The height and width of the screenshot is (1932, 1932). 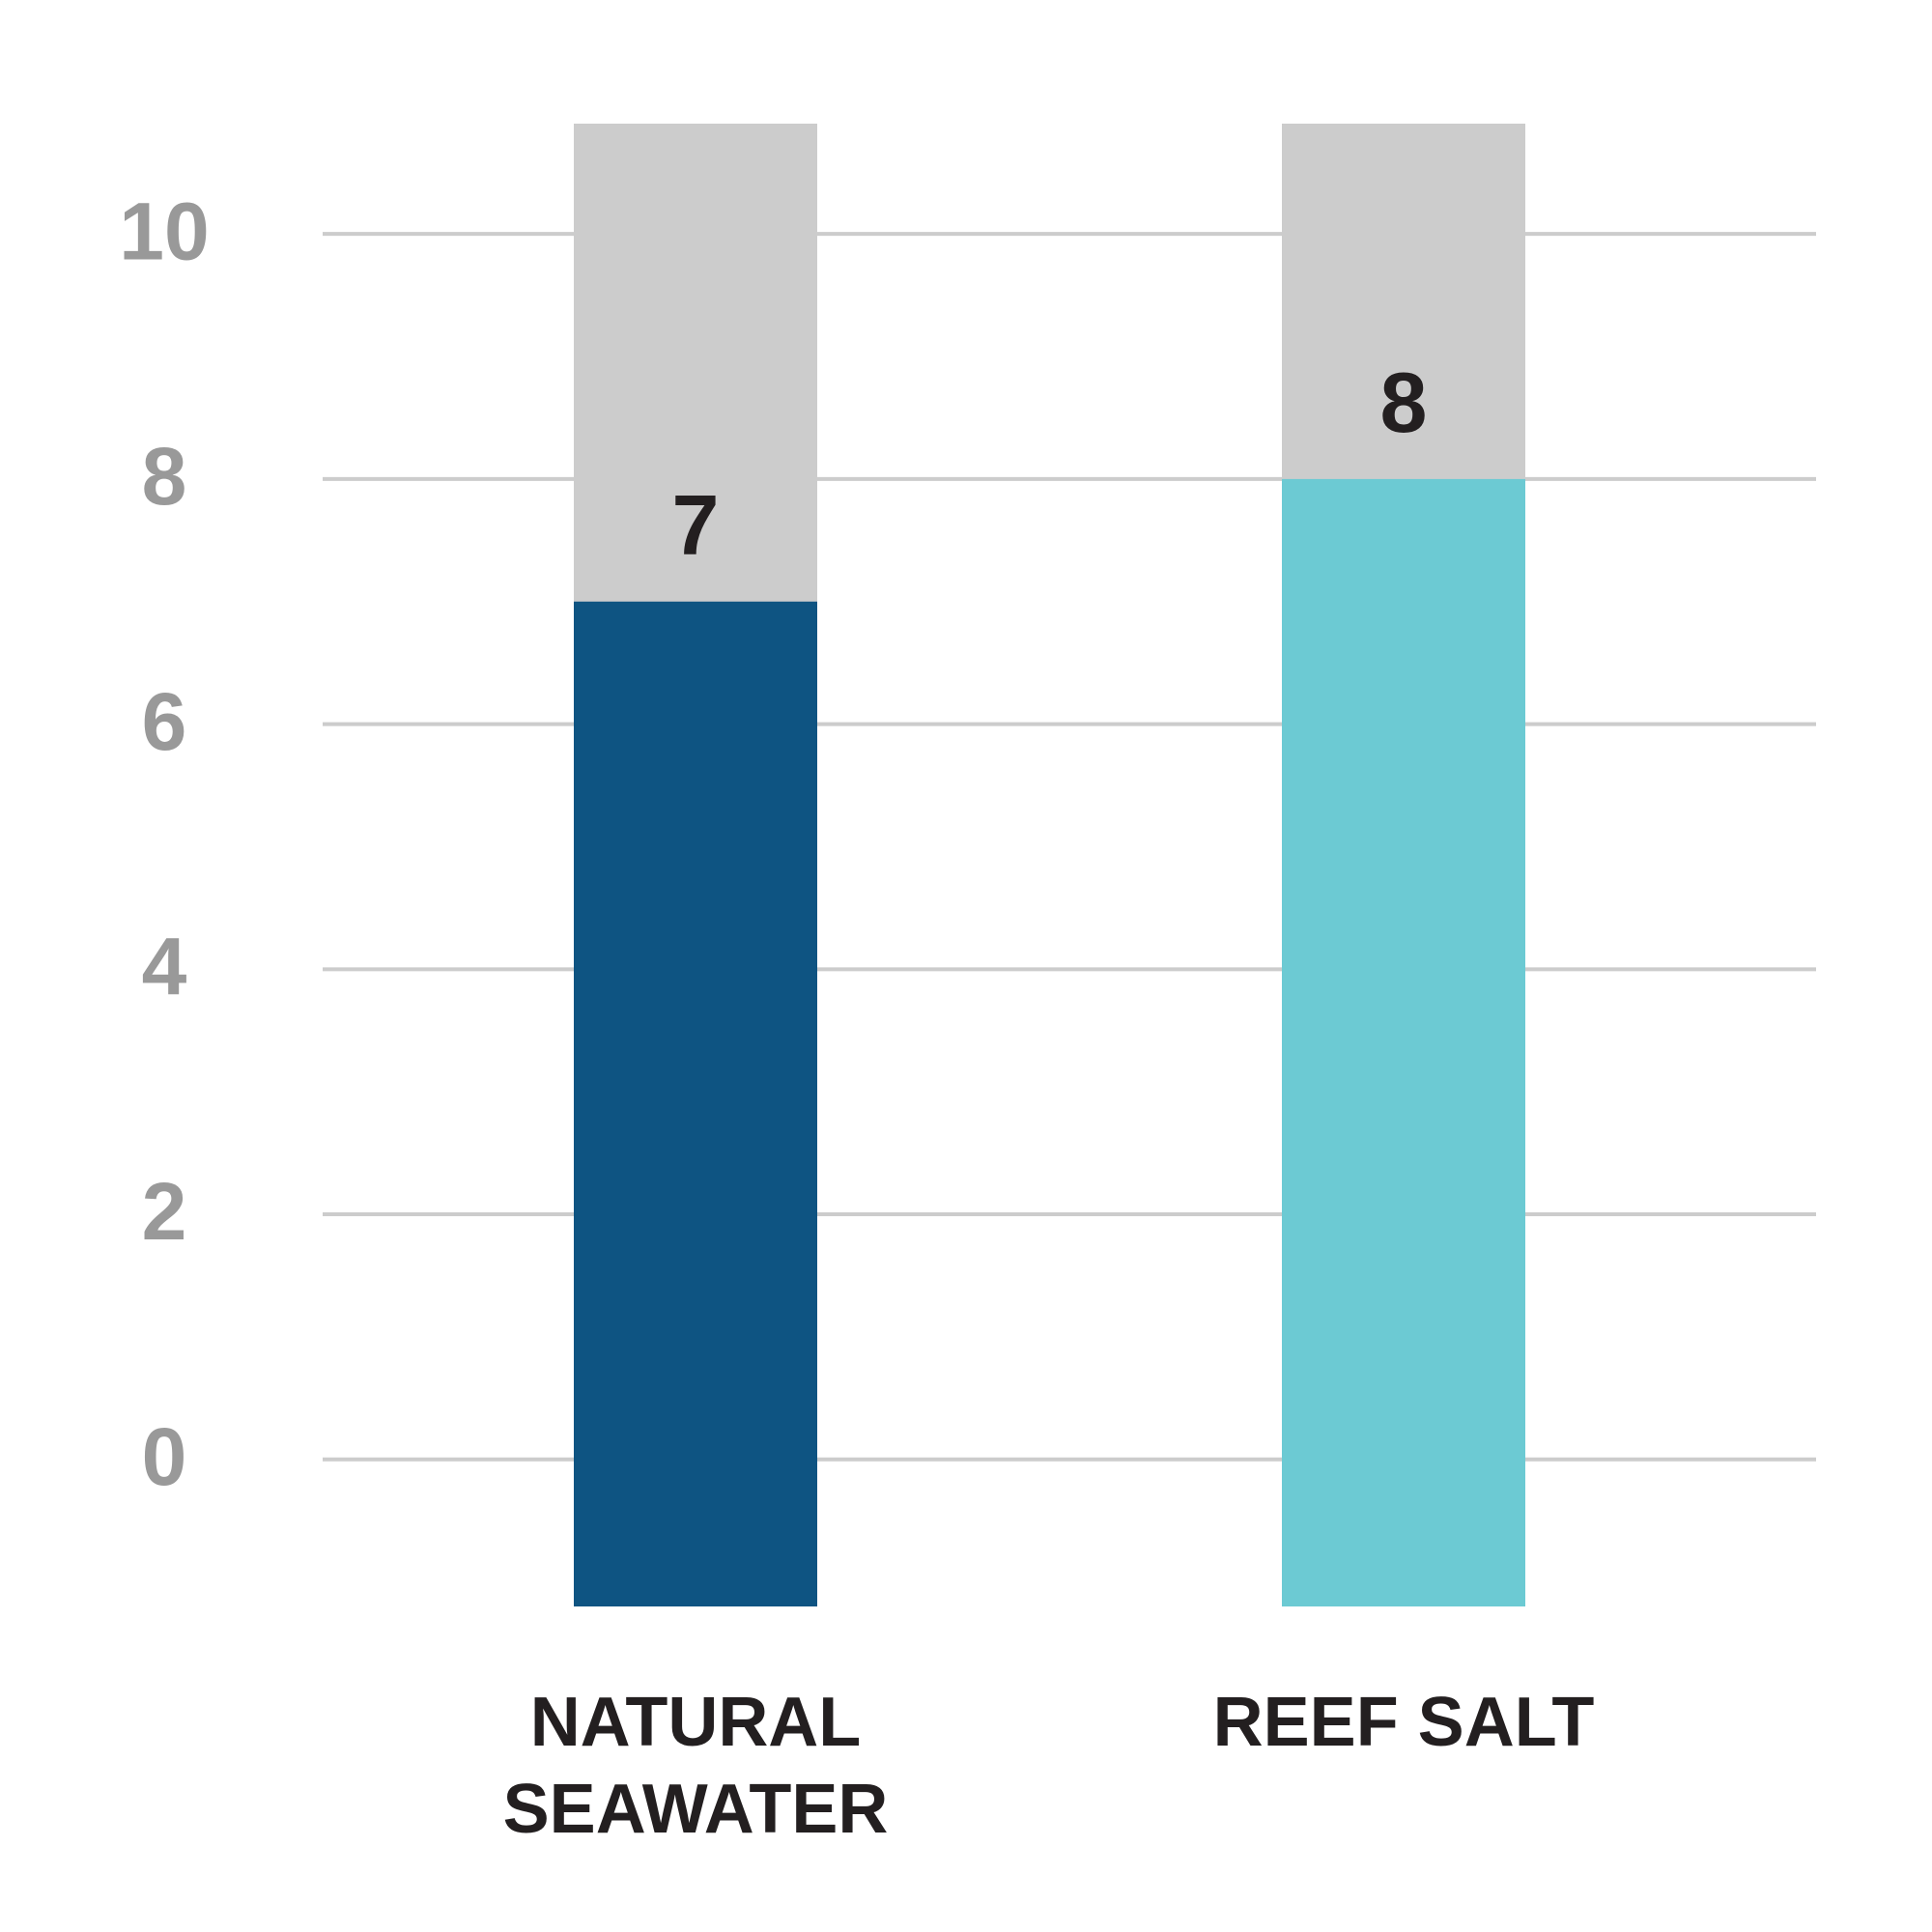 I want to click on x-tick-label: NATURAL SEAWATER, so click(x=695, y=1766).